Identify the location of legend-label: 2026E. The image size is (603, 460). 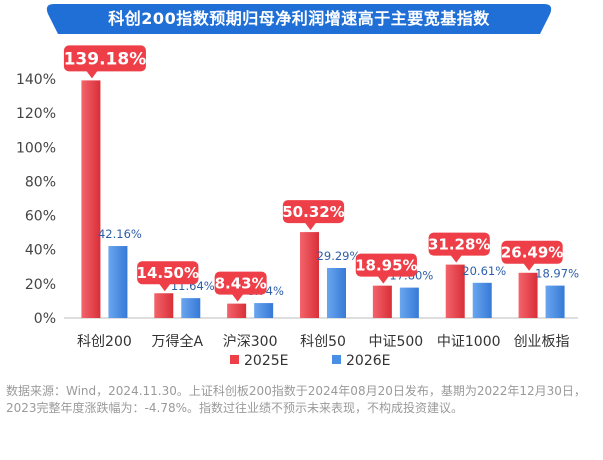
(368, 361).